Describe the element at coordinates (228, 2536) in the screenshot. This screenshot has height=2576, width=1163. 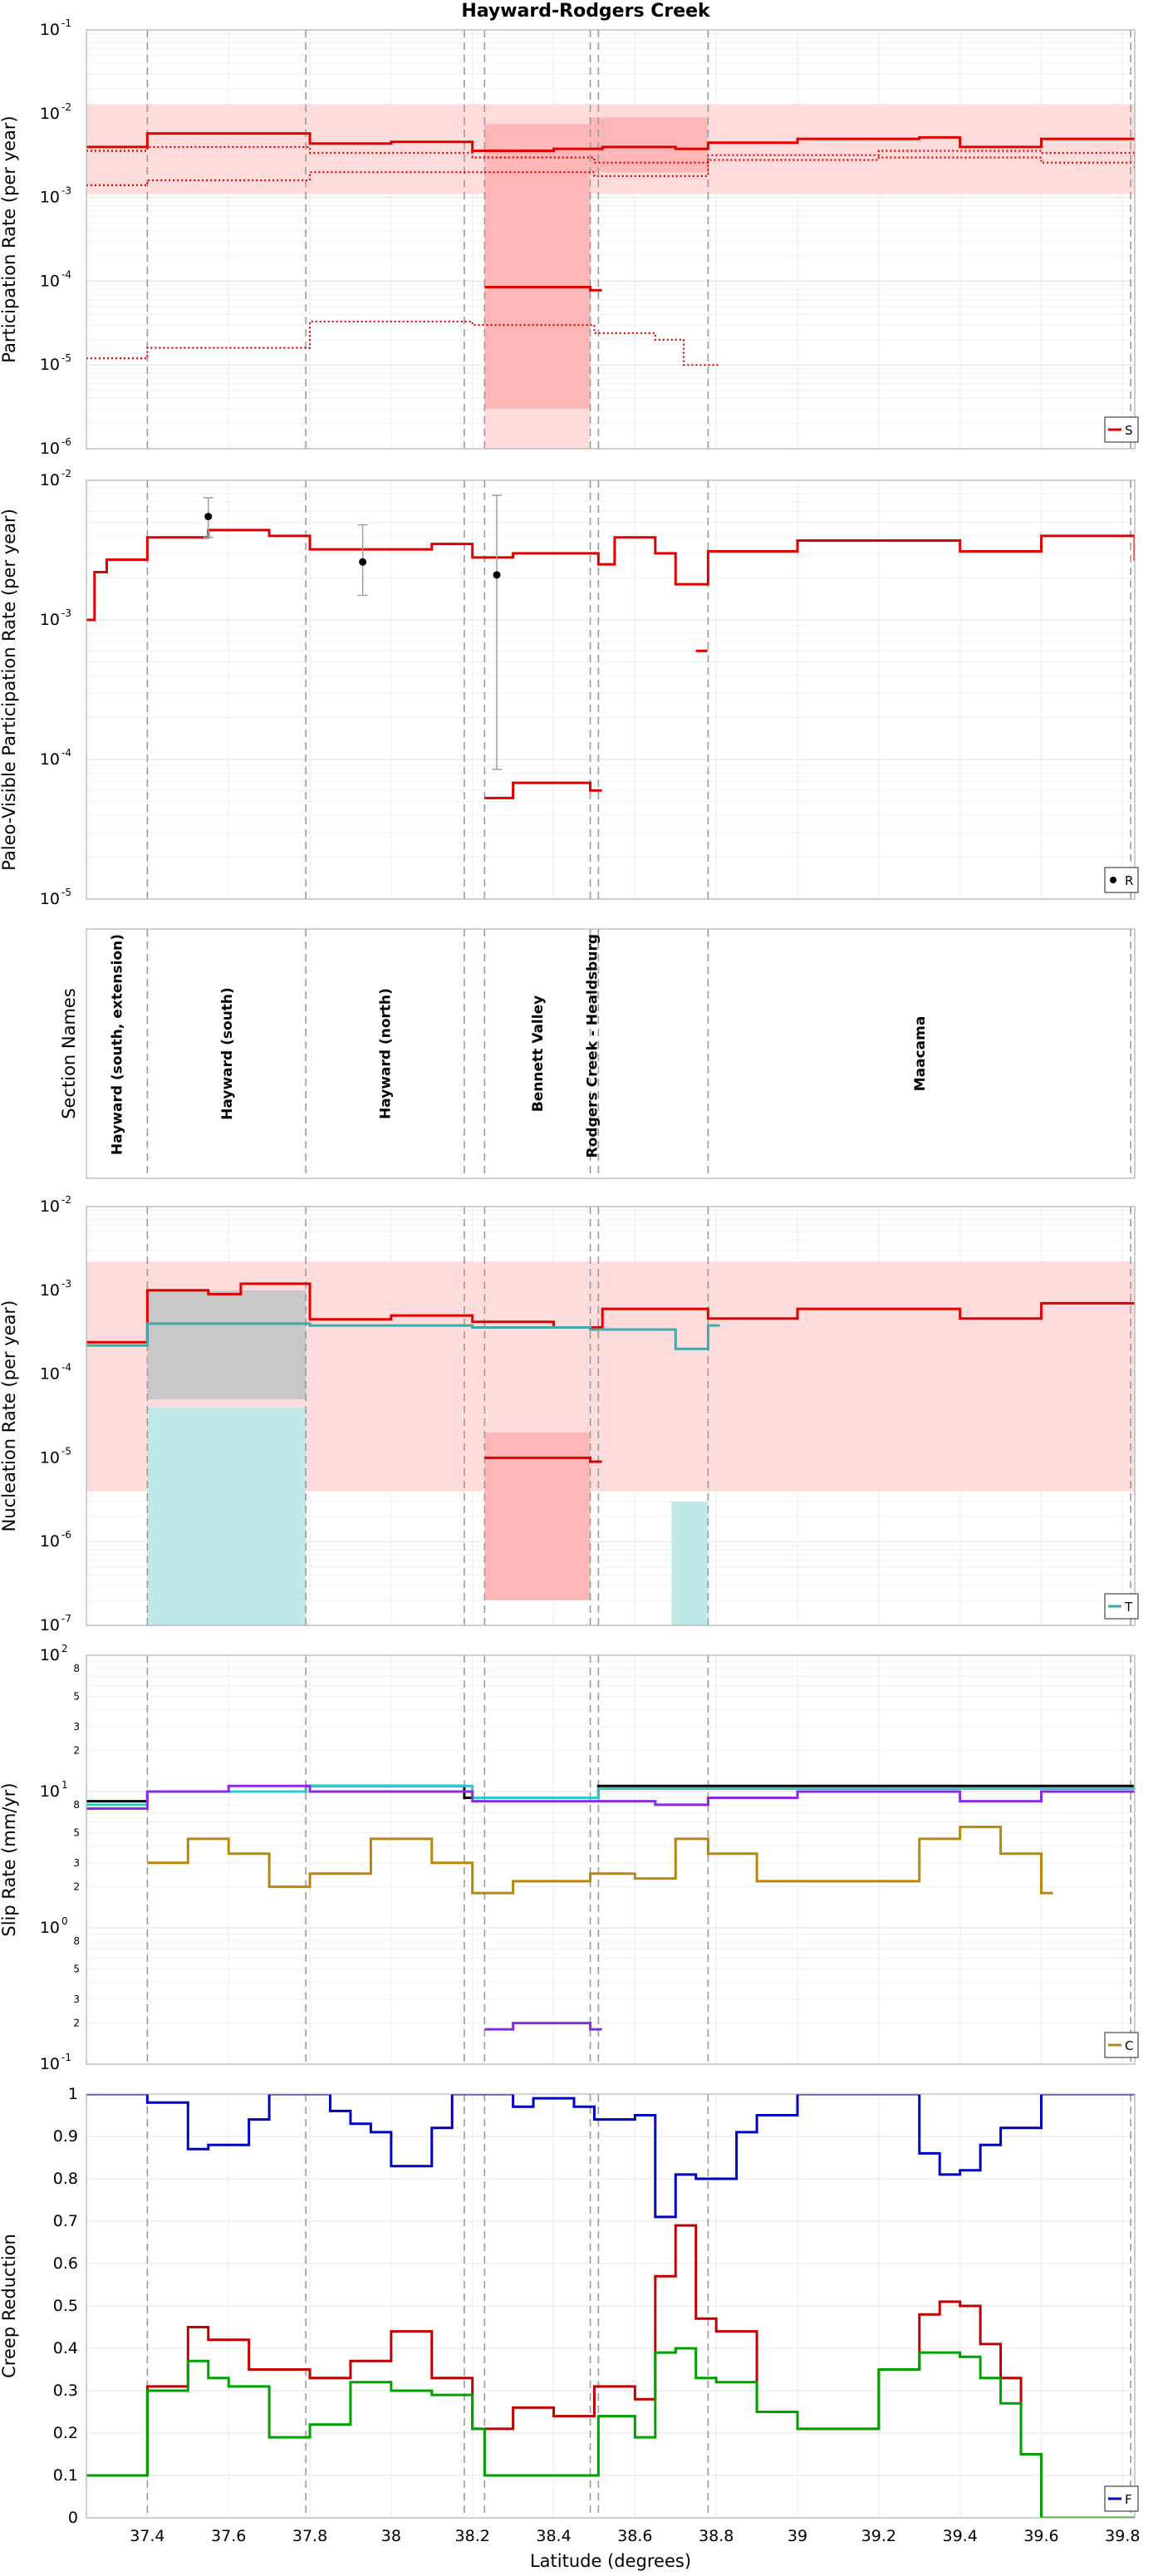
I see `x-tick-label: 37.6` at that location.